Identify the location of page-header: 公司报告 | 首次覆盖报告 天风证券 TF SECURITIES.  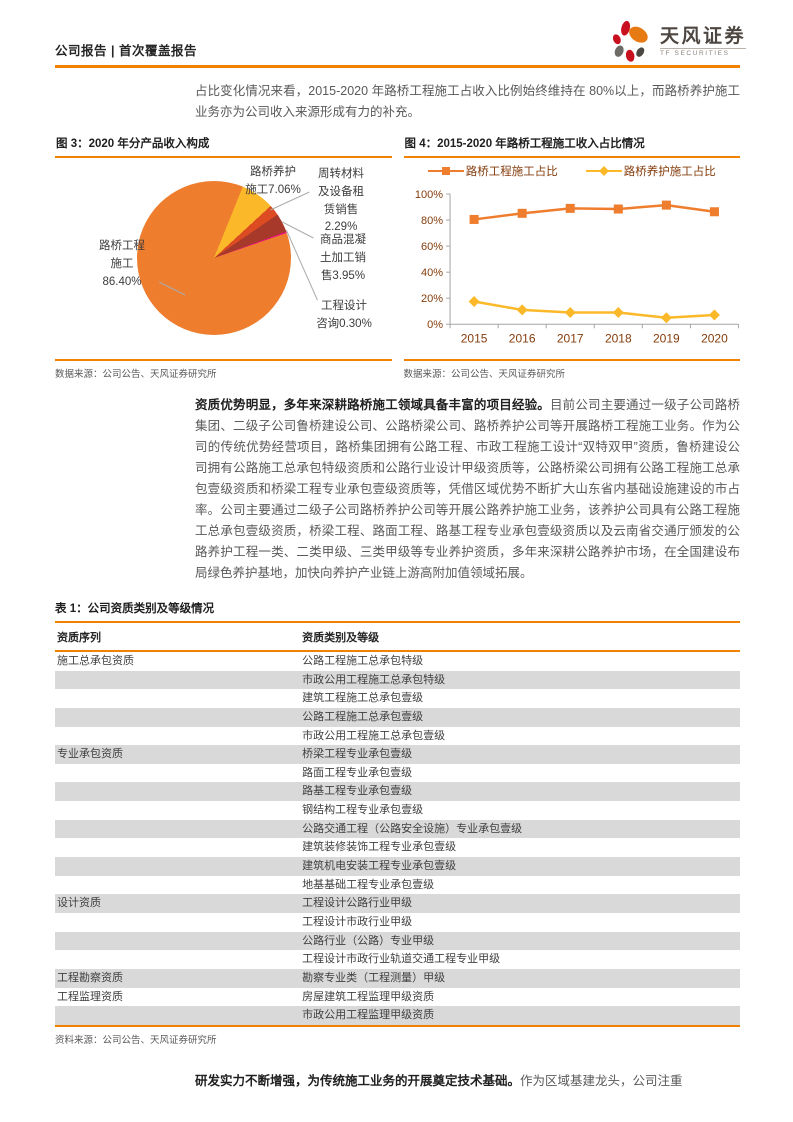
(400, 44).